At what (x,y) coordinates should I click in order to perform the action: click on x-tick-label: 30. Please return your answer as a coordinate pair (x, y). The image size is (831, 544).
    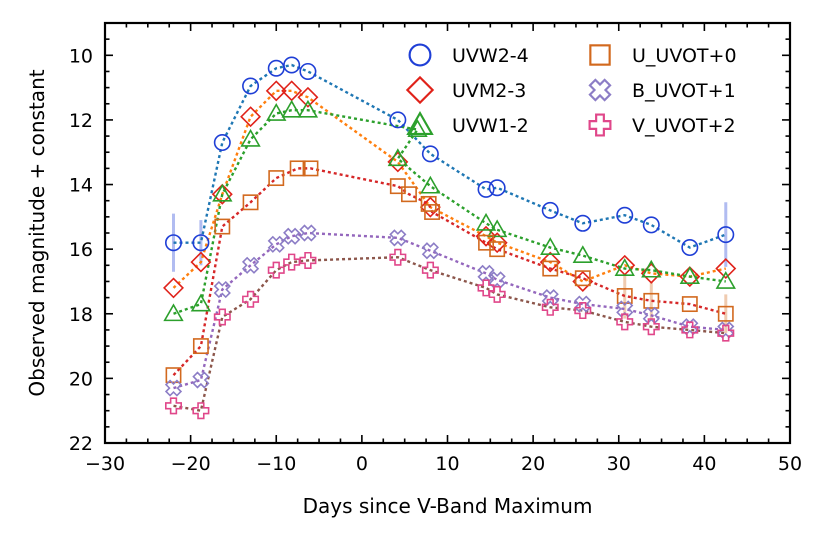
    Looking at the image, I should click on (619, 464).